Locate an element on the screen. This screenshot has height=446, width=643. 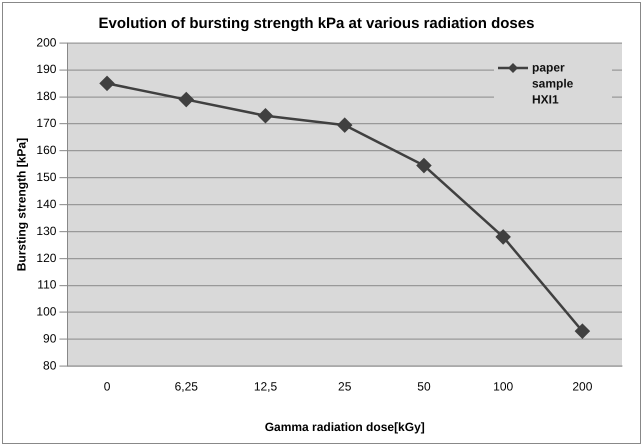
x-tick-label: 25 is located at coordinates (345, 387).